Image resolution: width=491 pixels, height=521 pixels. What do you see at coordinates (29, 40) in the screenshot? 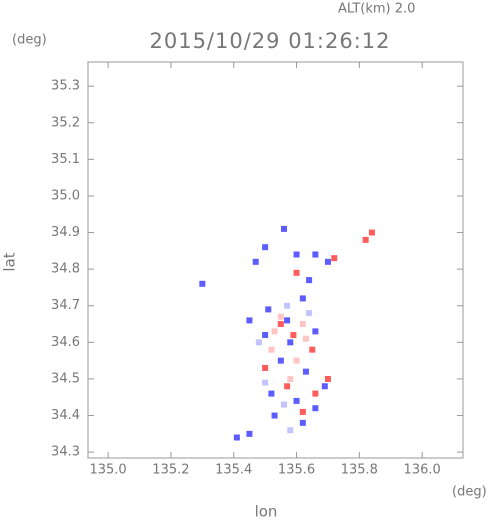
I see `y-unit: (deg)` at bounding box center [29, 40].